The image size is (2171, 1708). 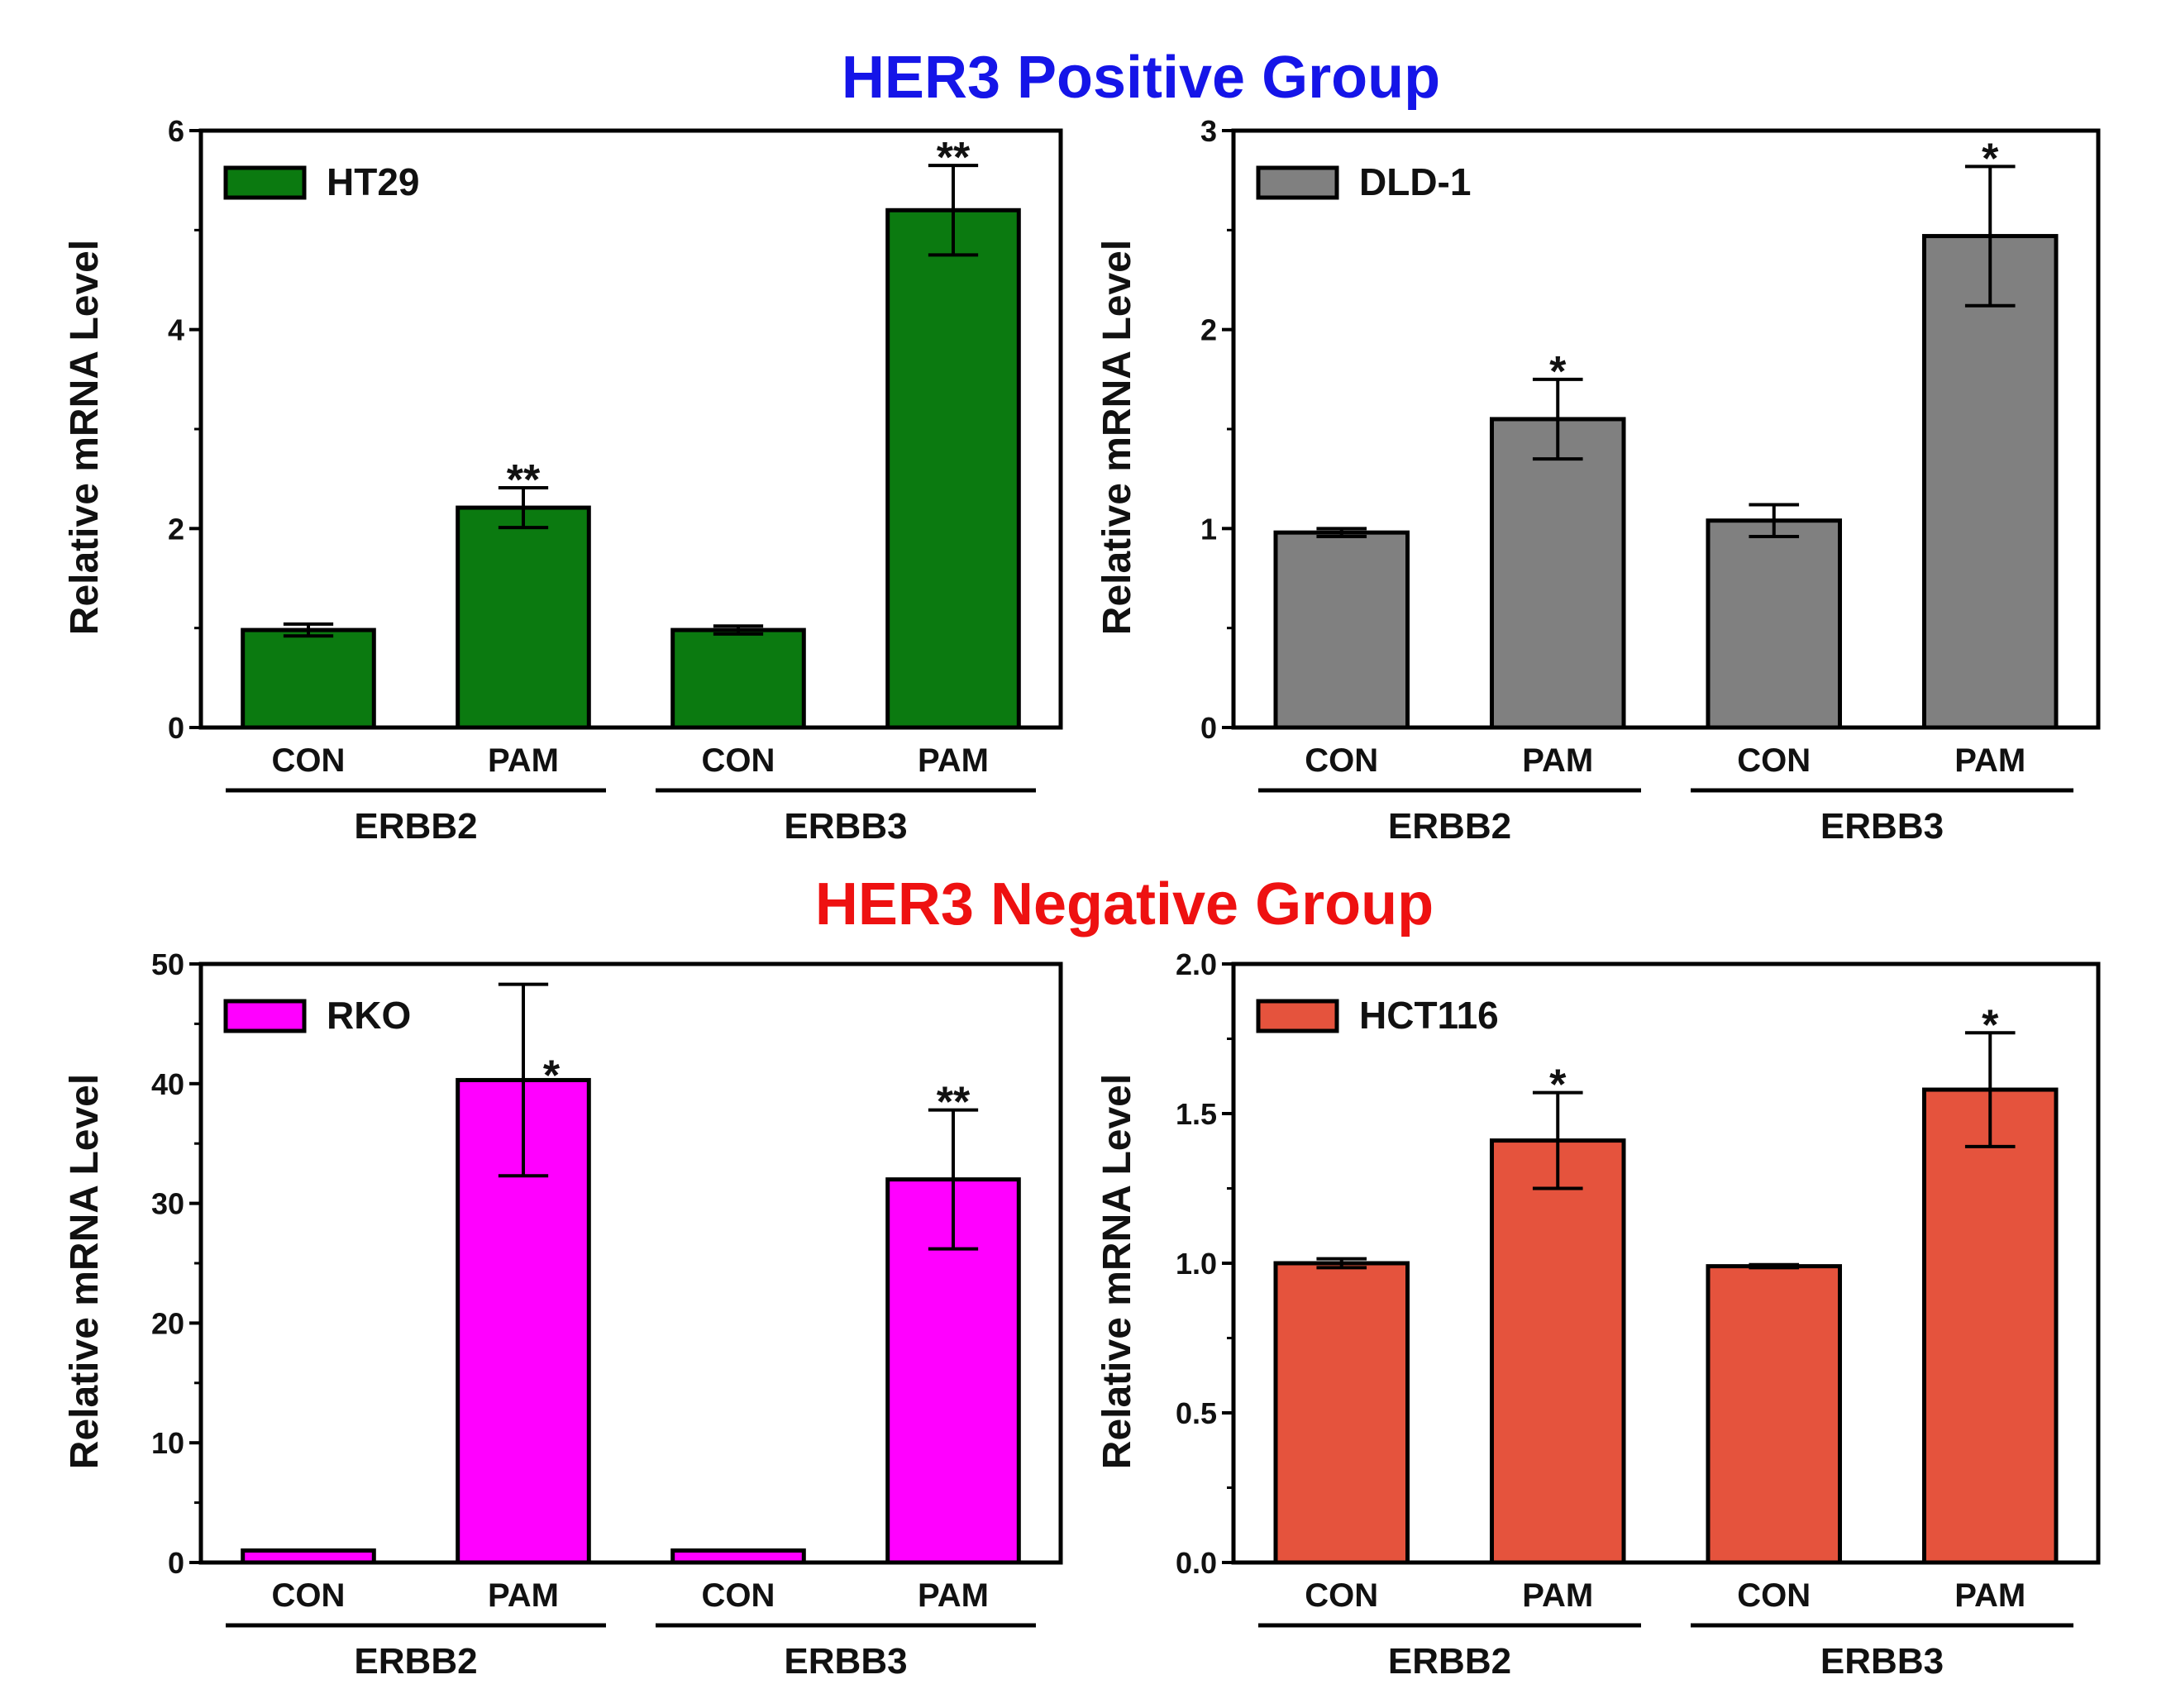 I want to click on y-tick-label: 4, so click(x=176, y=330).